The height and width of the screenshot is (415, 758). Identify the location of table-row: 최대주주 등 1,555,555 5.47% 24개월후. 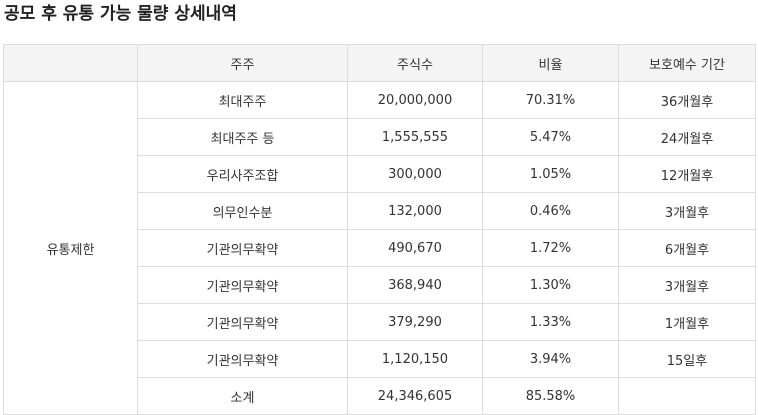
(380, 137).